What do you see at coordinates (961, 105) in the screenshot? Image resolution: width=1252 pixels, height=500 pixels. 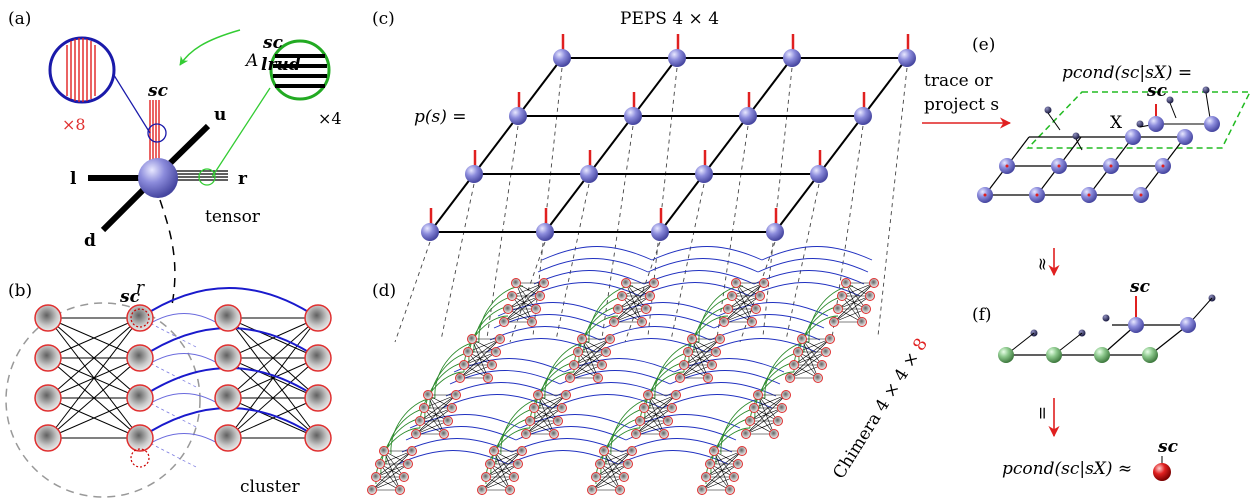 I see `arrow-text-2: project s` at bounding box center [961, 105].